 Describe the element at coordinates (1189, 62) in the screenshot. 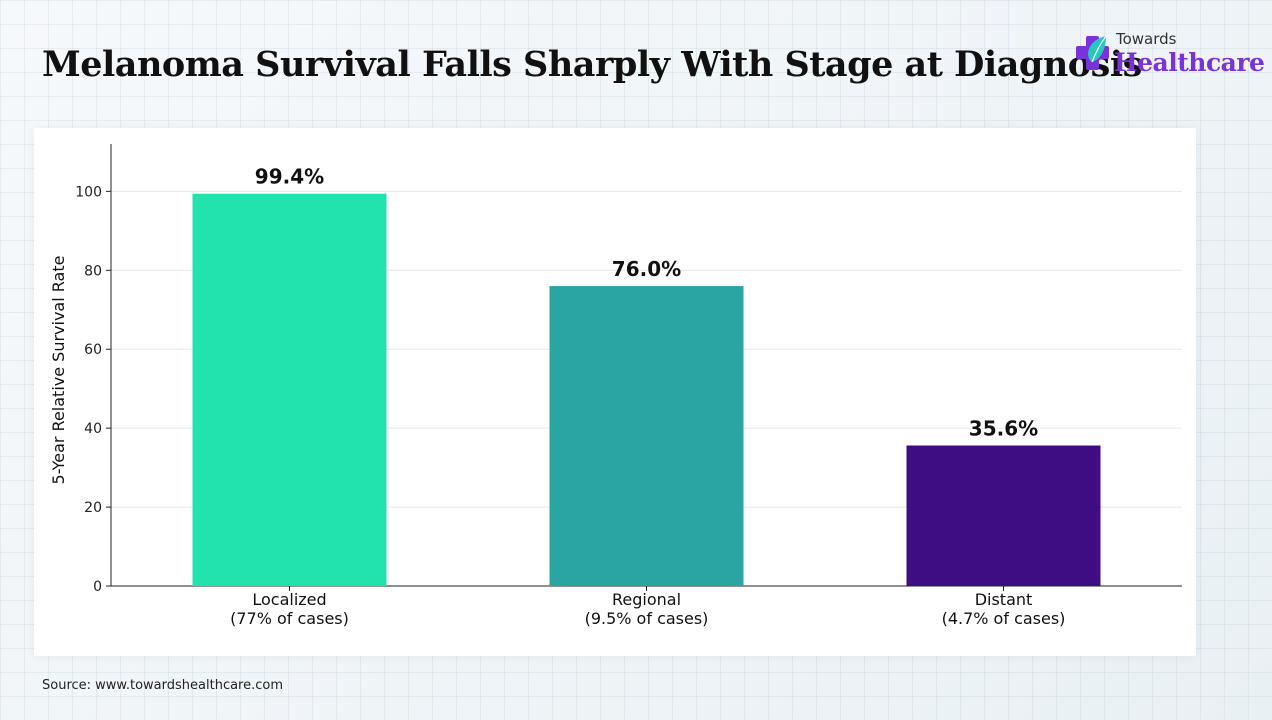

I see `logo-text-healthcare: Healthcare` at that location.